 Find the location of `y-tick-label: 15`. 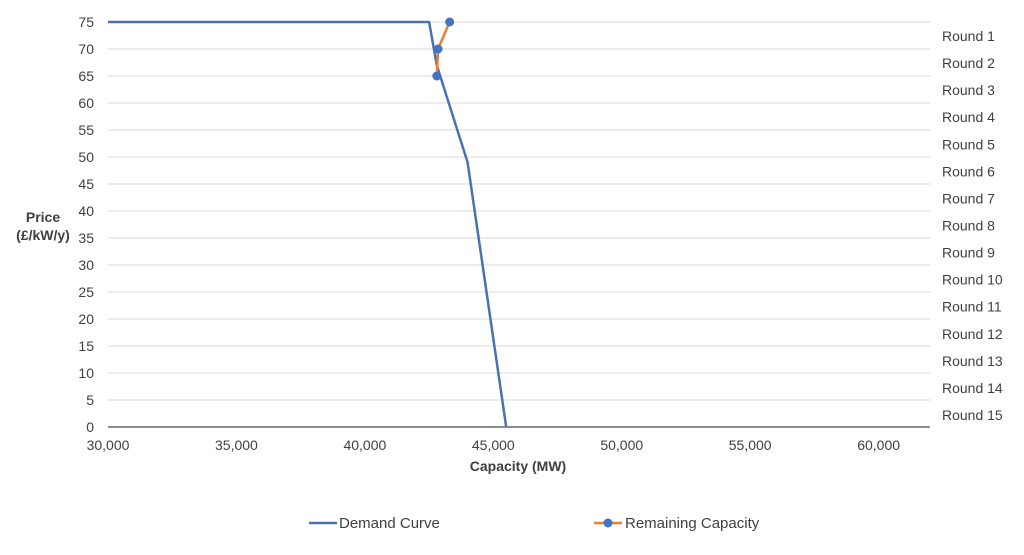

y-tick-label: 15 is located at coordinates (86, 346).